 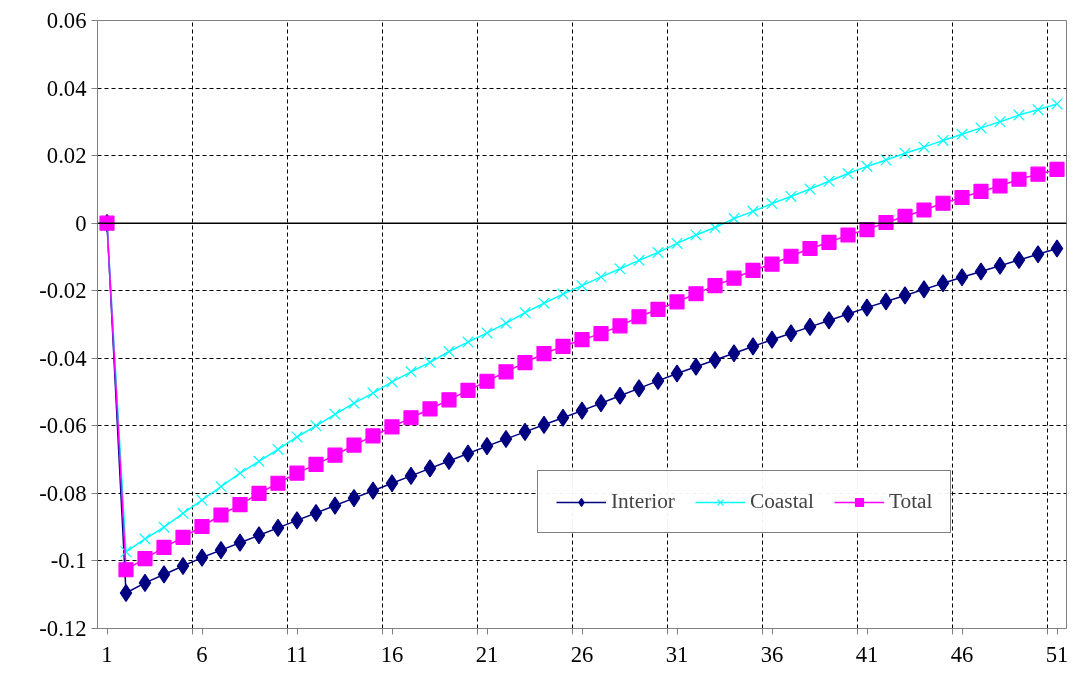 I want to click on x-tick-label: 36, so click(x=772, y=654).